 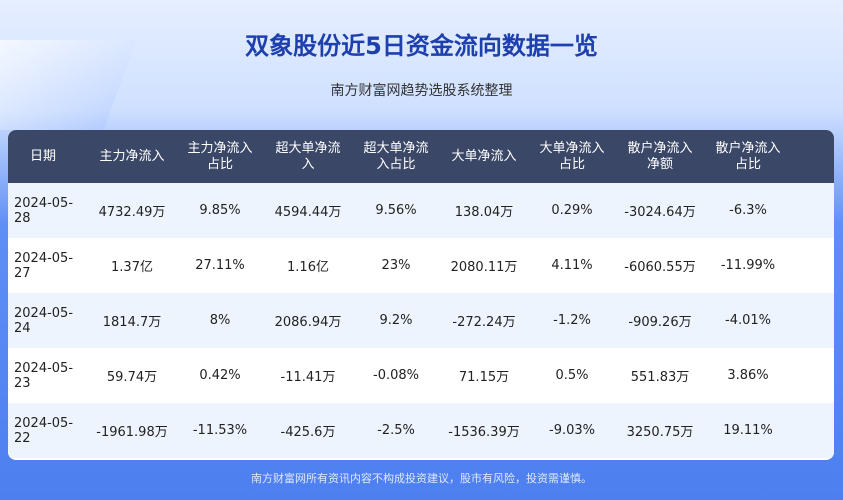 What do you see at coordinates (484, 156) in the screenshot?
I see `column-header: 大单净流入` at bounding box center [484, 156].